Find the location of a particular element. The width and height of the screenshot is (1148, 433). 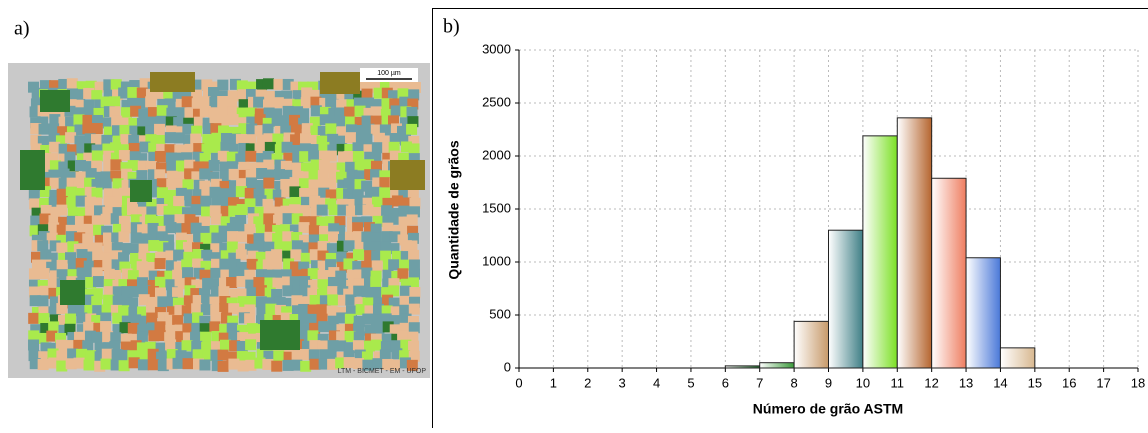

credit: LTM - BICMET - EM - UFOP is located at coordinates (382, 371).